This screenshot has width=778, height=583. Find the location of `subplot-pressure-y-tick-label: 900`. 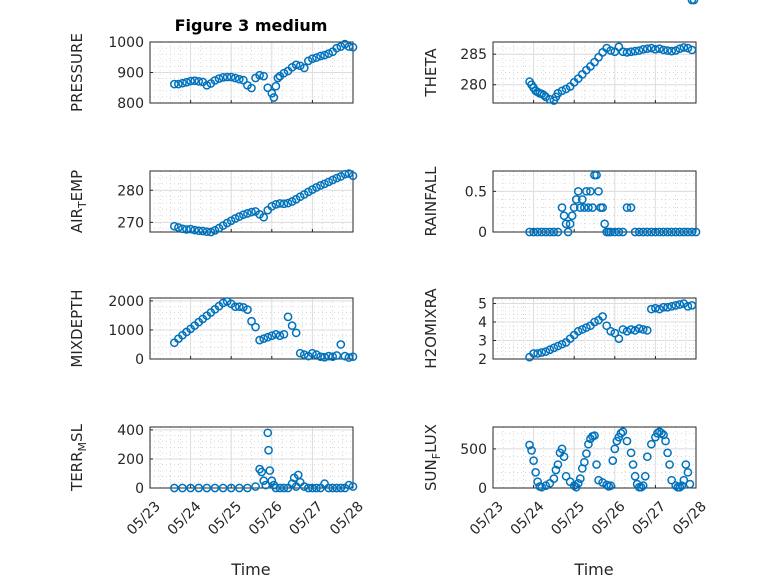

subplot-pressure-y-tick-label: 900 is located at coordinates (130, 74).